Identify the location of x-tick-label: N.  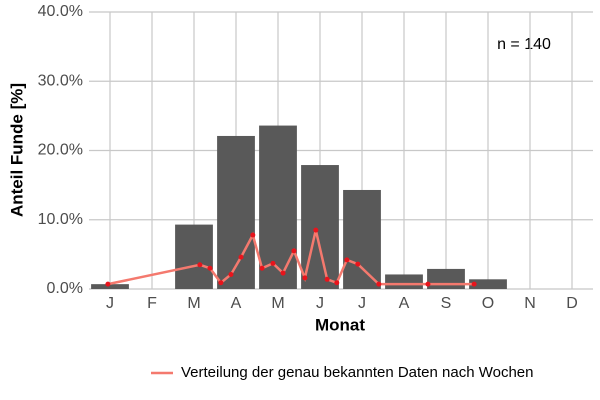
(530, 303).